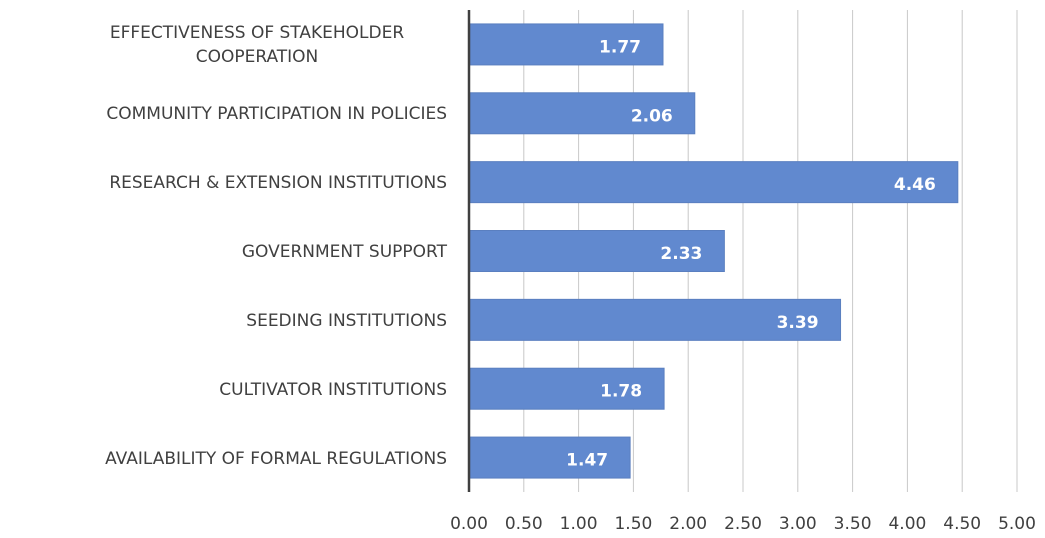 This screenshot has height=538, width=1045. I want to click on x-tick-label: 4.00, so click(907, 524).